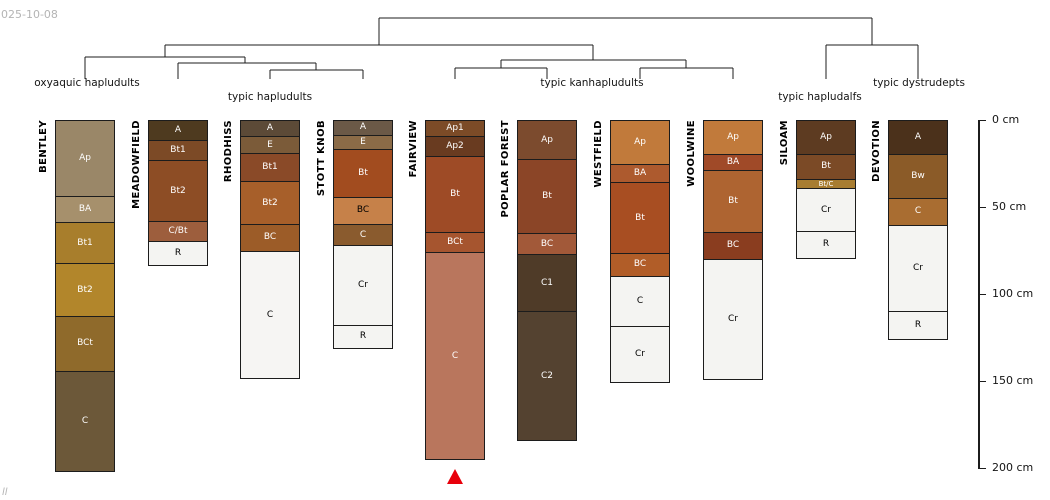 This screenshot has height=500, width=1050. I want to click on profile-column: A Bt1 Bt2 C/Bt R, so click(178, 193).